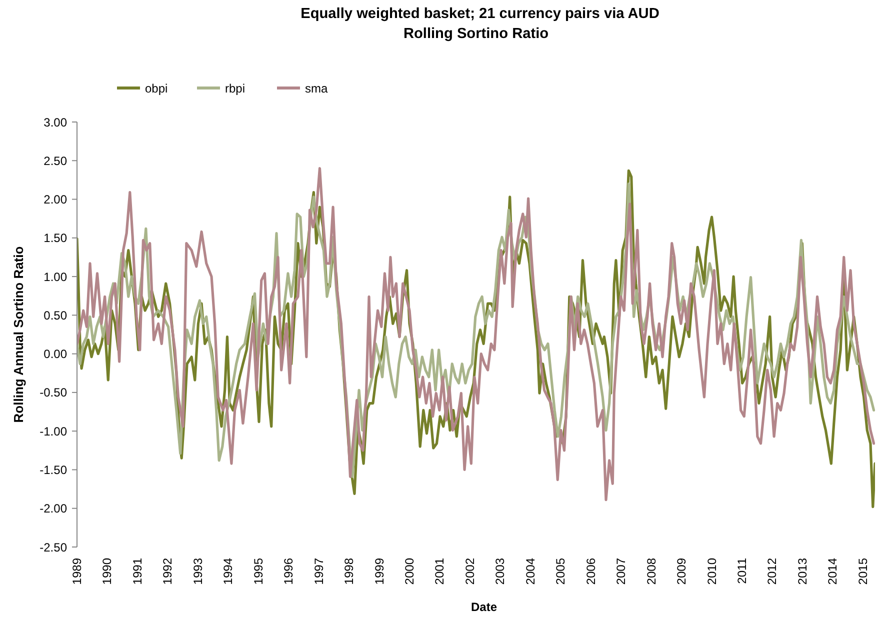  Describe the element at coordinates (480, 14) in the screenshot. I see `chart-title: Equally weighted basket; 21 currency pairs via AUD` at that location.